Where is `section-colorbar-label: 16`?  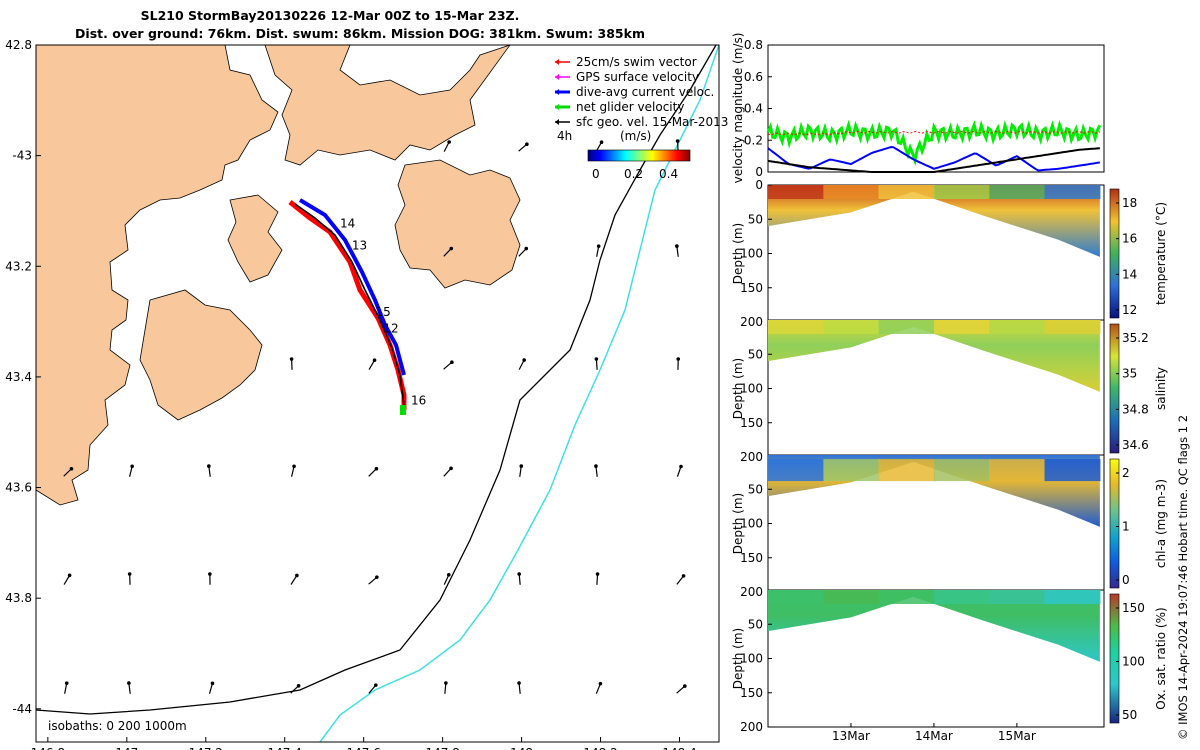
section-colorbar-label: 16 is located at coordinates (1129, 239).